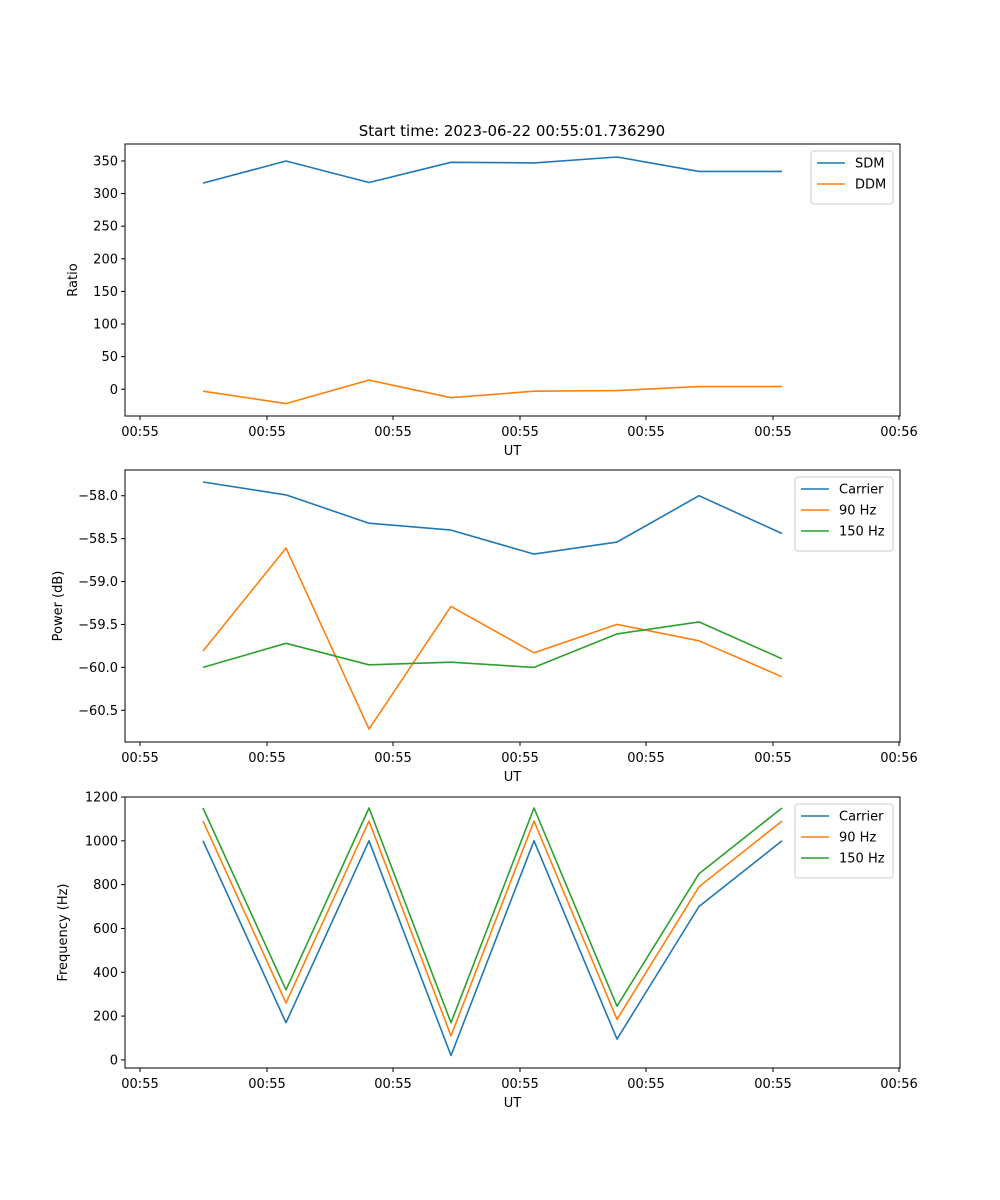  What do you see at coordinates (105, 227) in the screenshot?
I see `y-tick-label: 250` at bounding box center [105, 227].